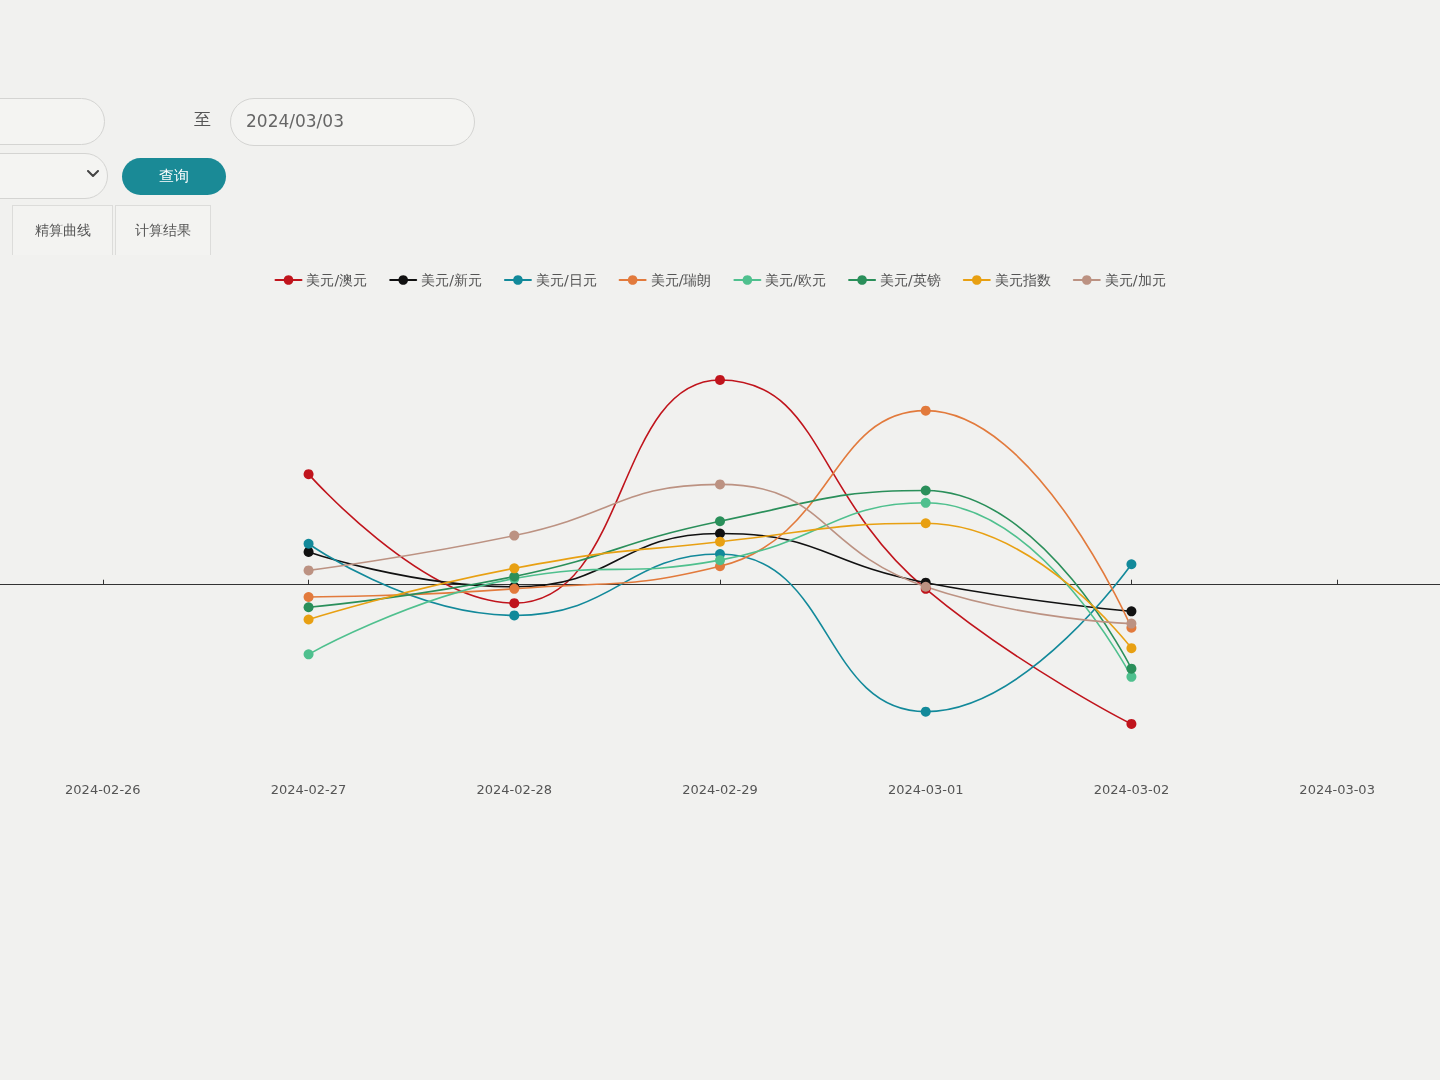 This screenshot has width=1440, height=1080. I want to click on x-tick-label: 2024-03-03, so click(1337, 789).